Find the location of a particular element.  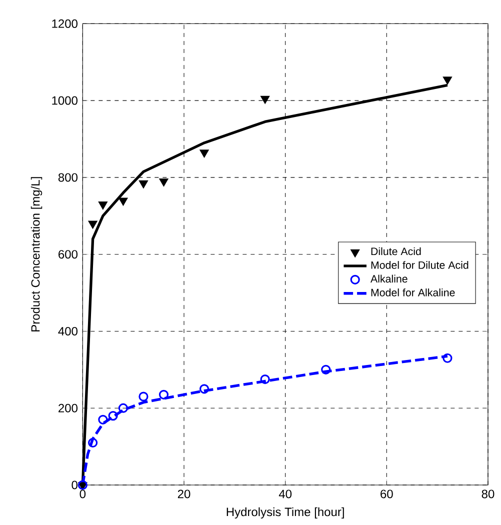

x-tick-label: 20 is located at coordinates (184, 494).